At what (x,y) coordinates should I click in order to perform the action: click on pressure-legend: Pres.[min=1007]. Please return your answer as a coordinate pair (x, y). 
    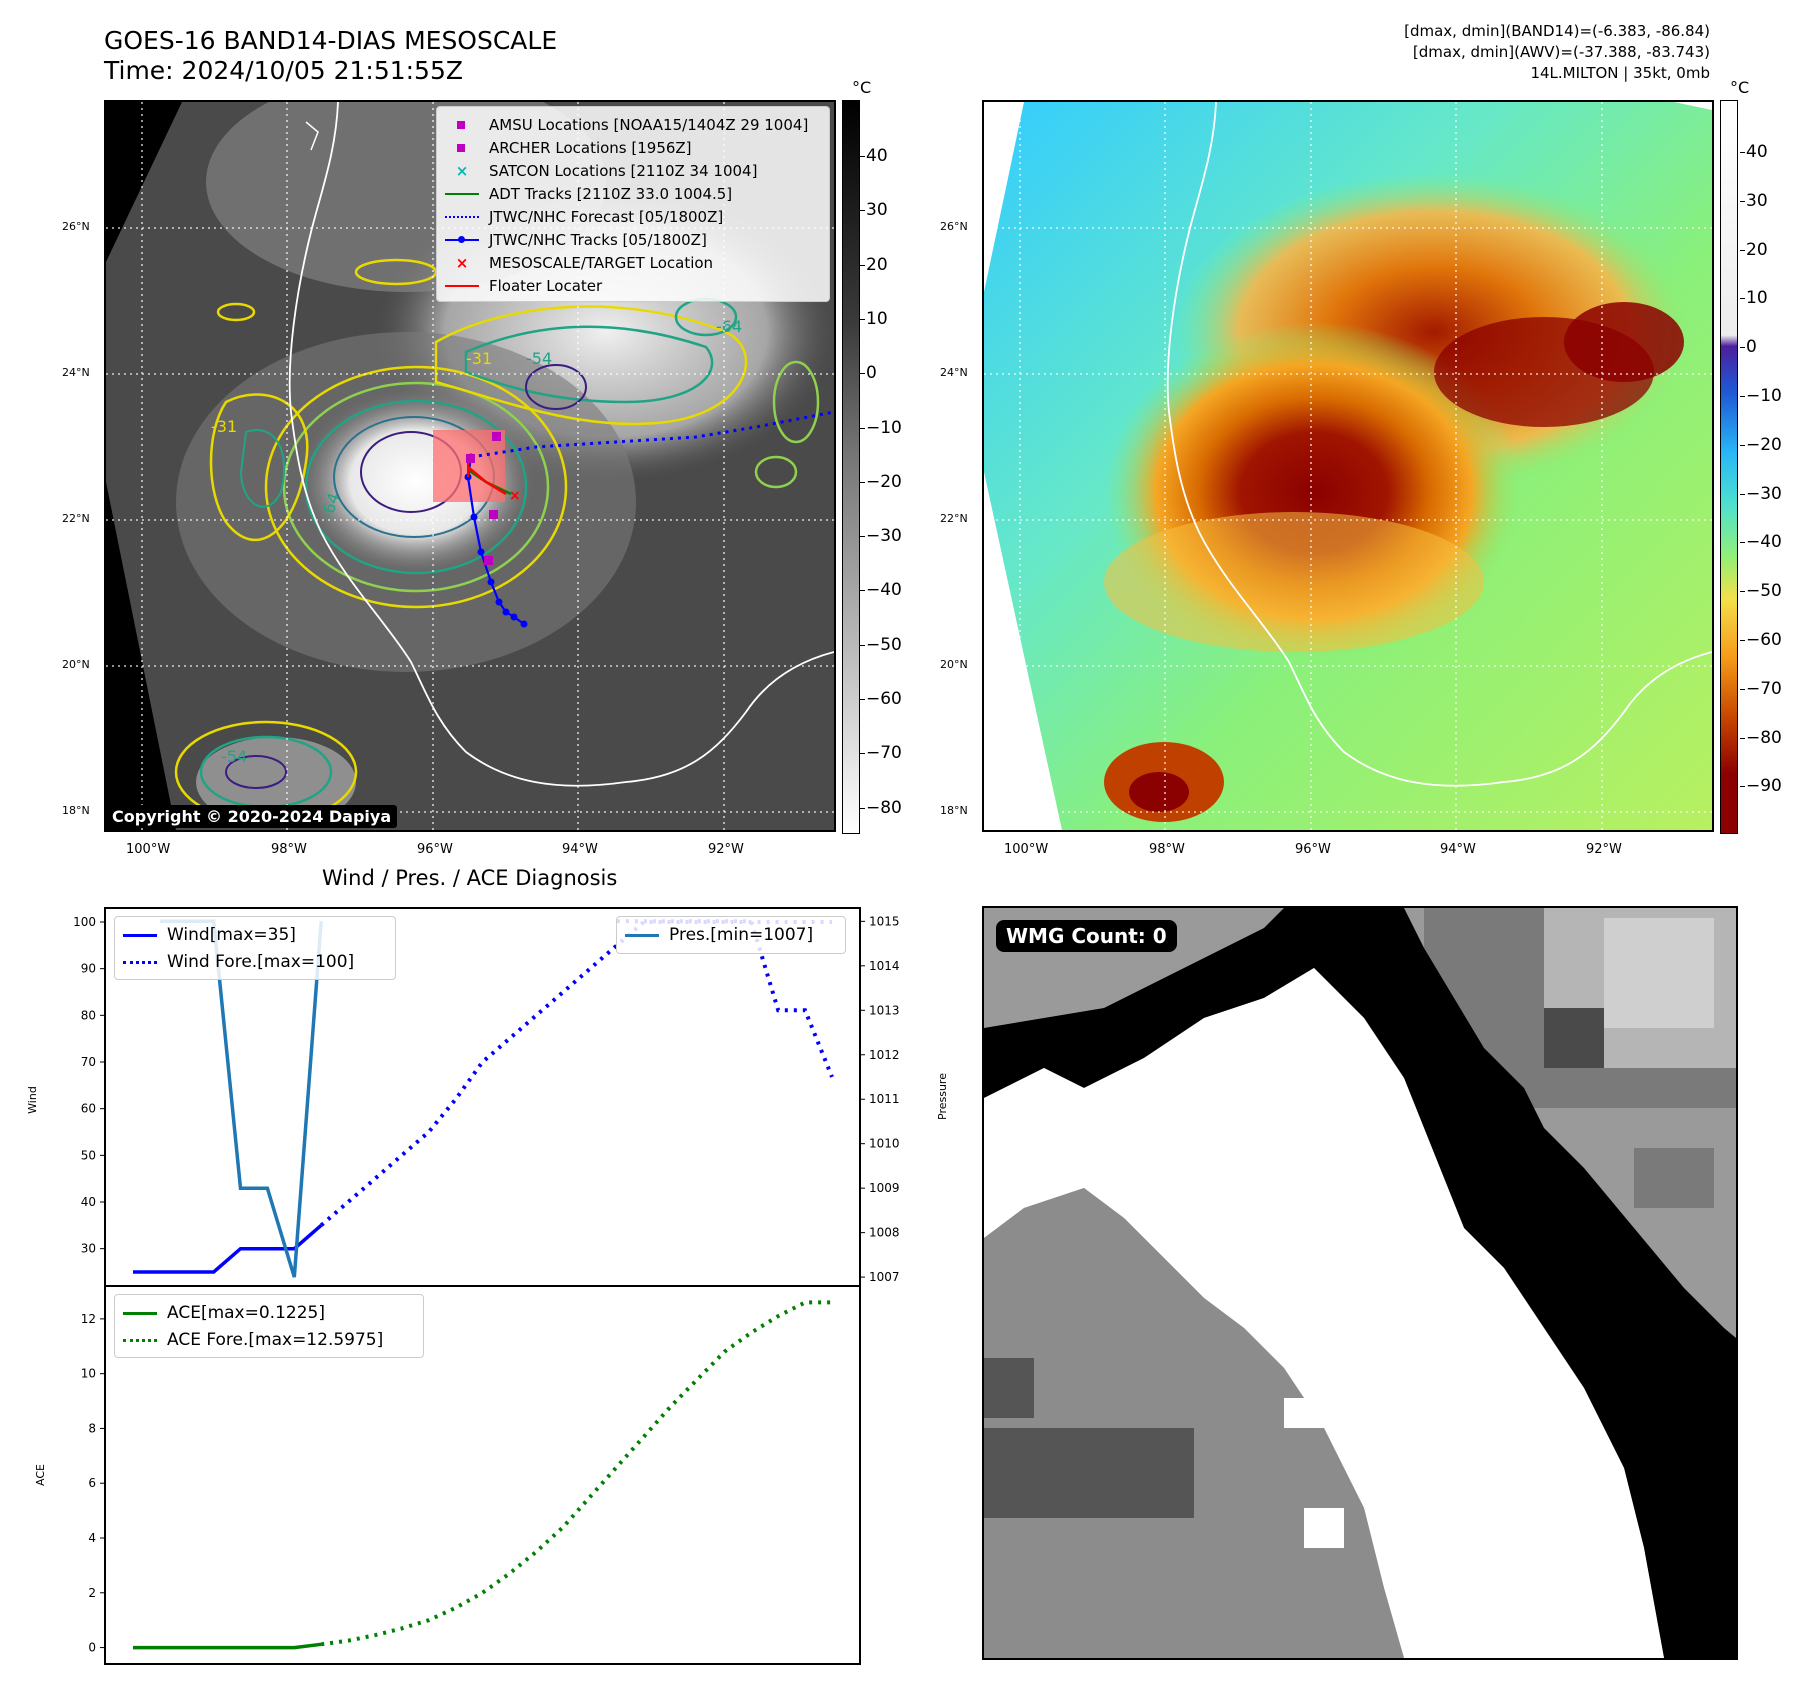
    Looking at the image, I should click on (731, 935).